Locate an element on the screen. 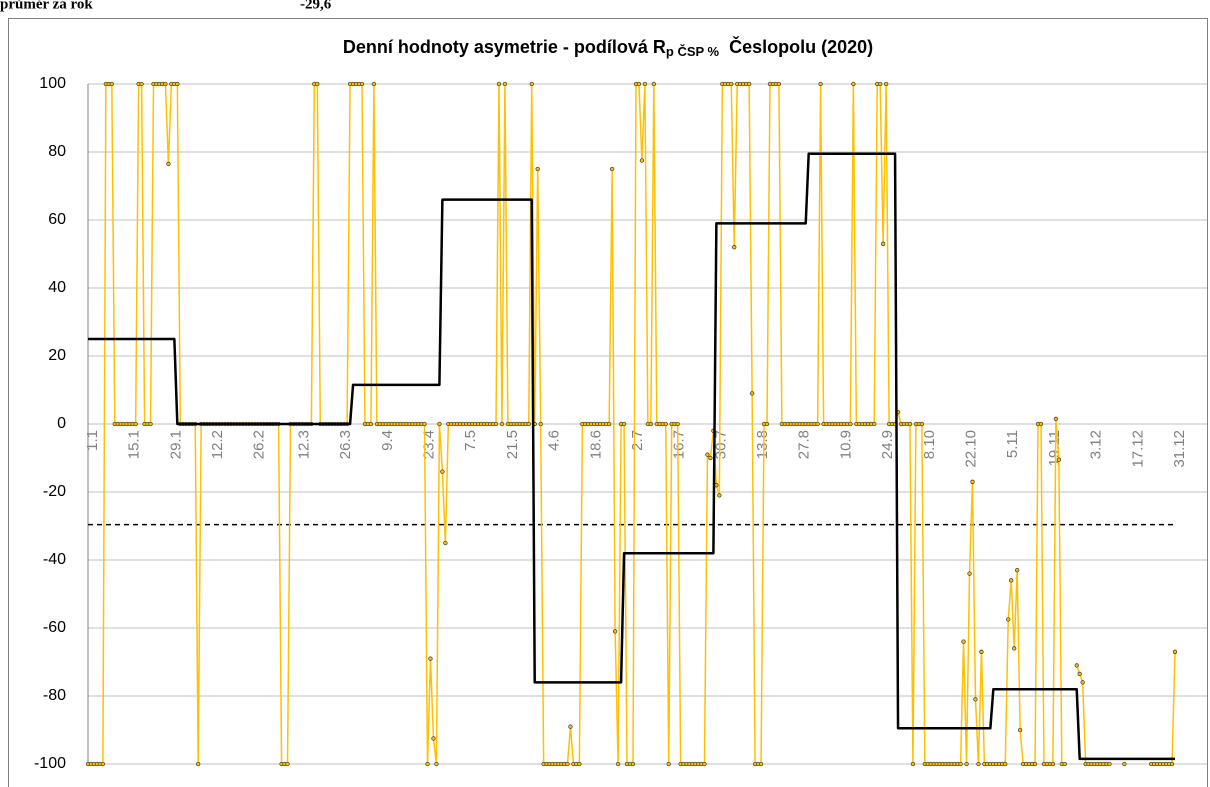 This screenshot has height=787, width=1210. x-tick-label: 27.8 is located at coordinates (804, 444).